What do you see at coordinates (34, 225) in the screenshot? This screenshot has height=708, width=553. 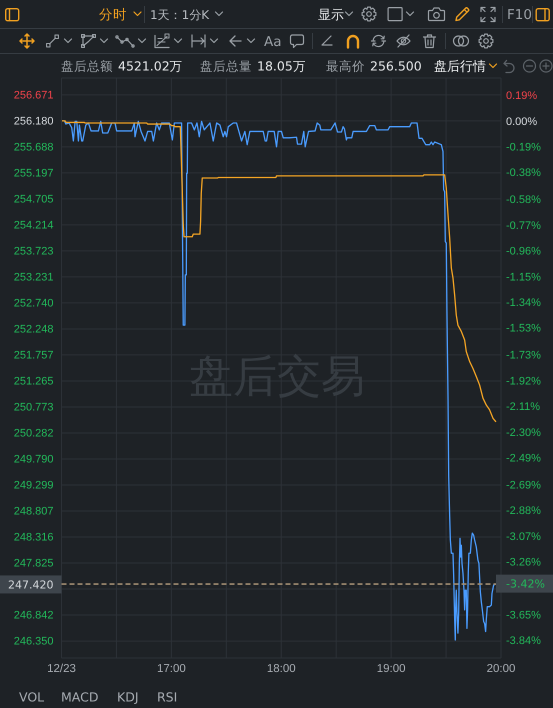 I see `y-tick-label: 254.214` at bounding box center [34, 225].